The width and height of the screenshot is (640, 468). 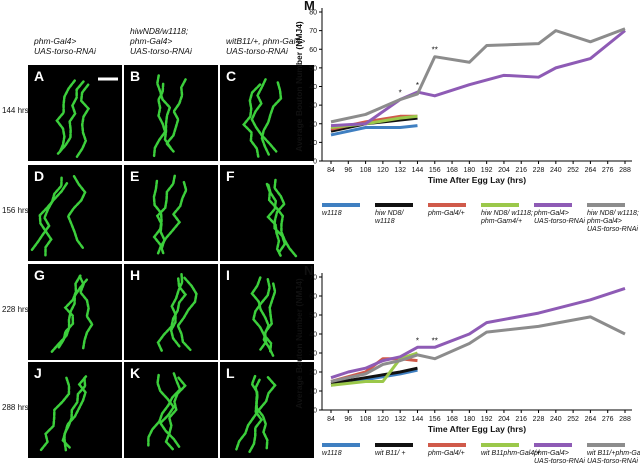 What do you see at coordinates (265, 41) in the screenshot?
I see `column-header: witB11/+, phm-Gal4>` at bounding box center [265, 41].